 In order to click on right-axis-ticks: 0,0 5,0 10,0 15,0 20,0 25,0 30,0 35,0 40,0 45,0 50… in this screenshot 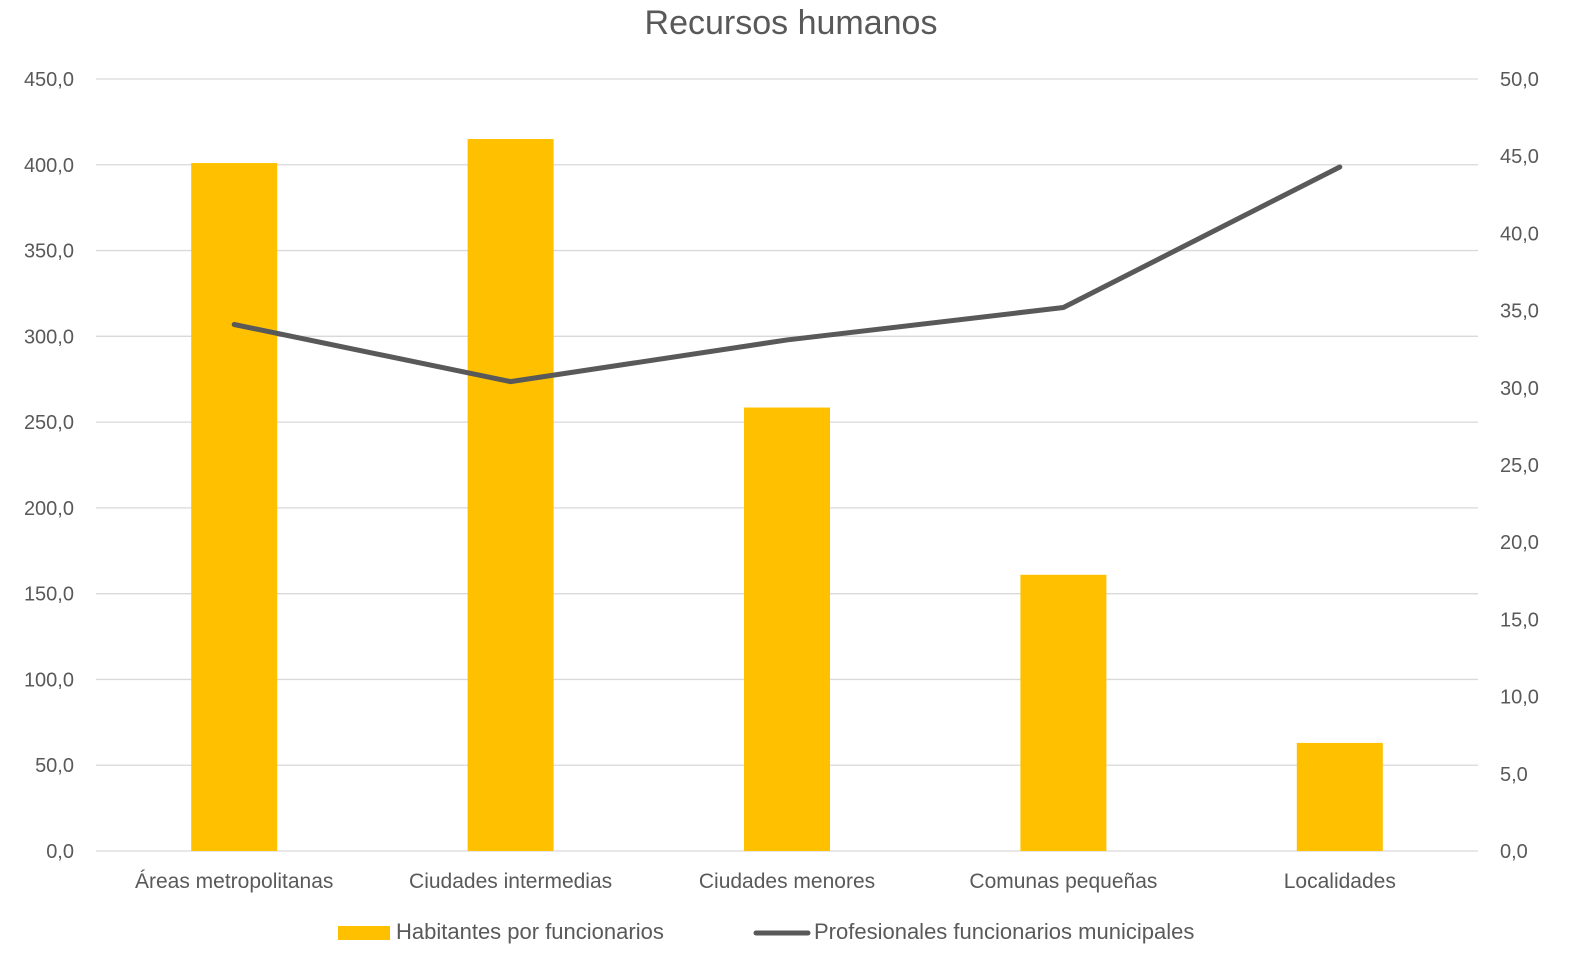, I will do `click(1519, 466)`.